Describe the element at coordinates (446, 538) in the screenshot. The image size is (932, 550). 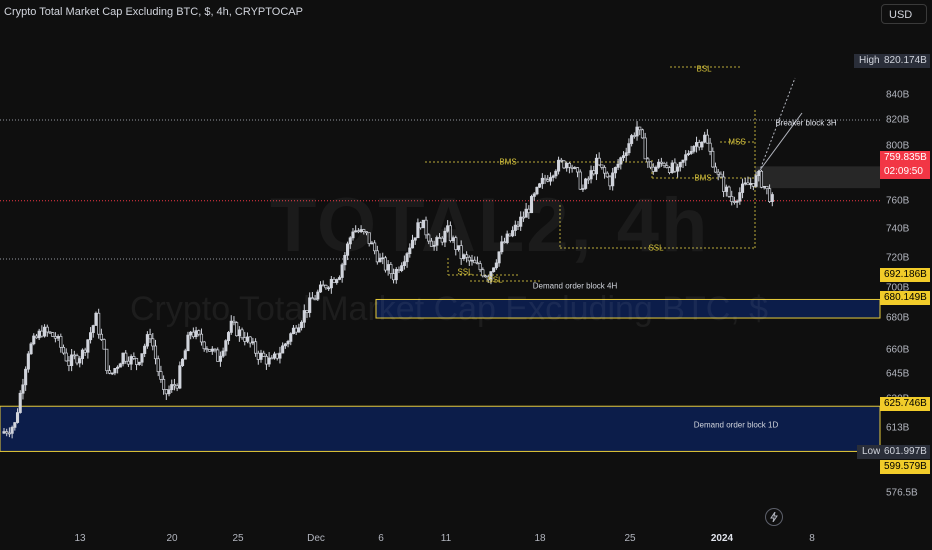
I see `x-tick-label: 11` at that location.